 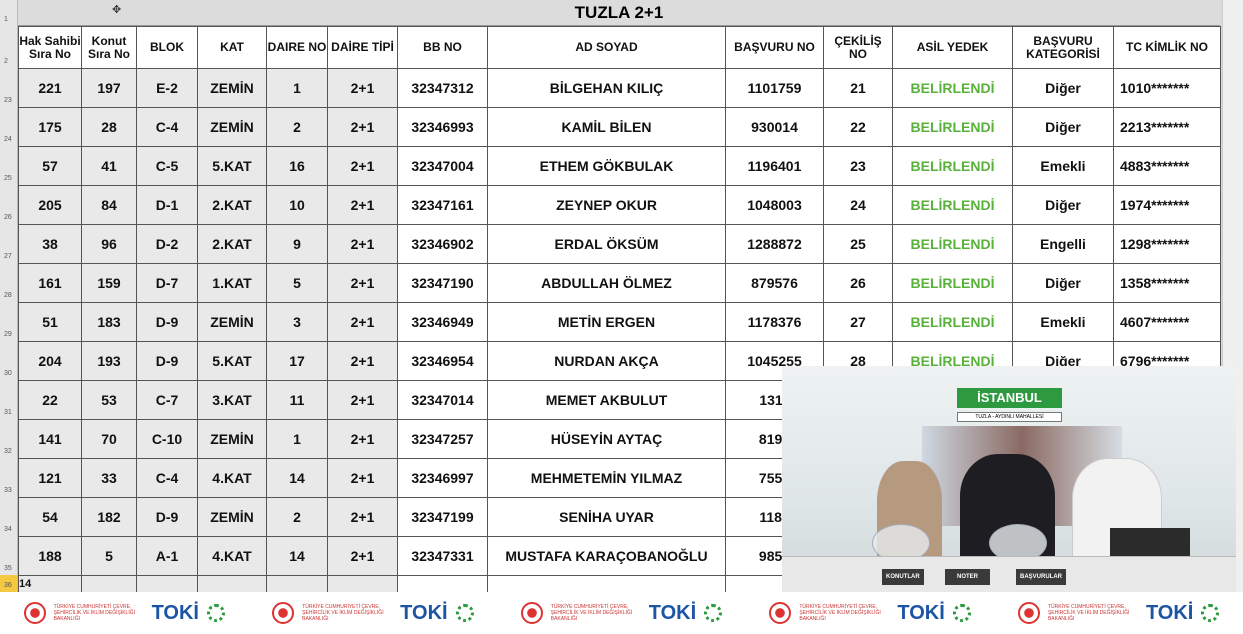 What do you see at coordinates (50, 205) in the screenshot?
I see `table-cell: 205` at bounding box center [50, 205].